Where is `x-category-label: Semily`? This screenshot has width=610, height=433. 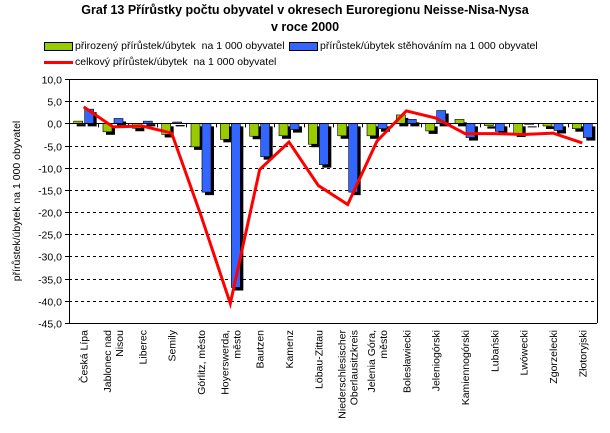
x-category-label: Semily is located at coordinates (173, 345).